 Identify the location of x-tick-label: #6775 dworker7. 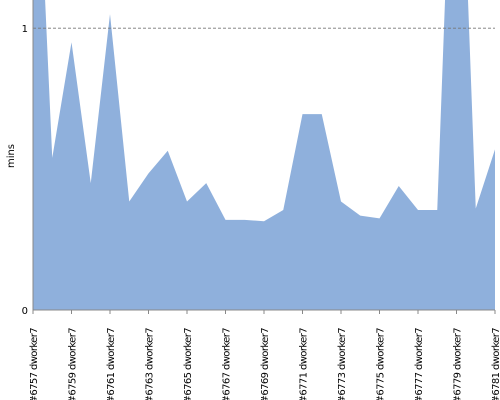
(381, 364).